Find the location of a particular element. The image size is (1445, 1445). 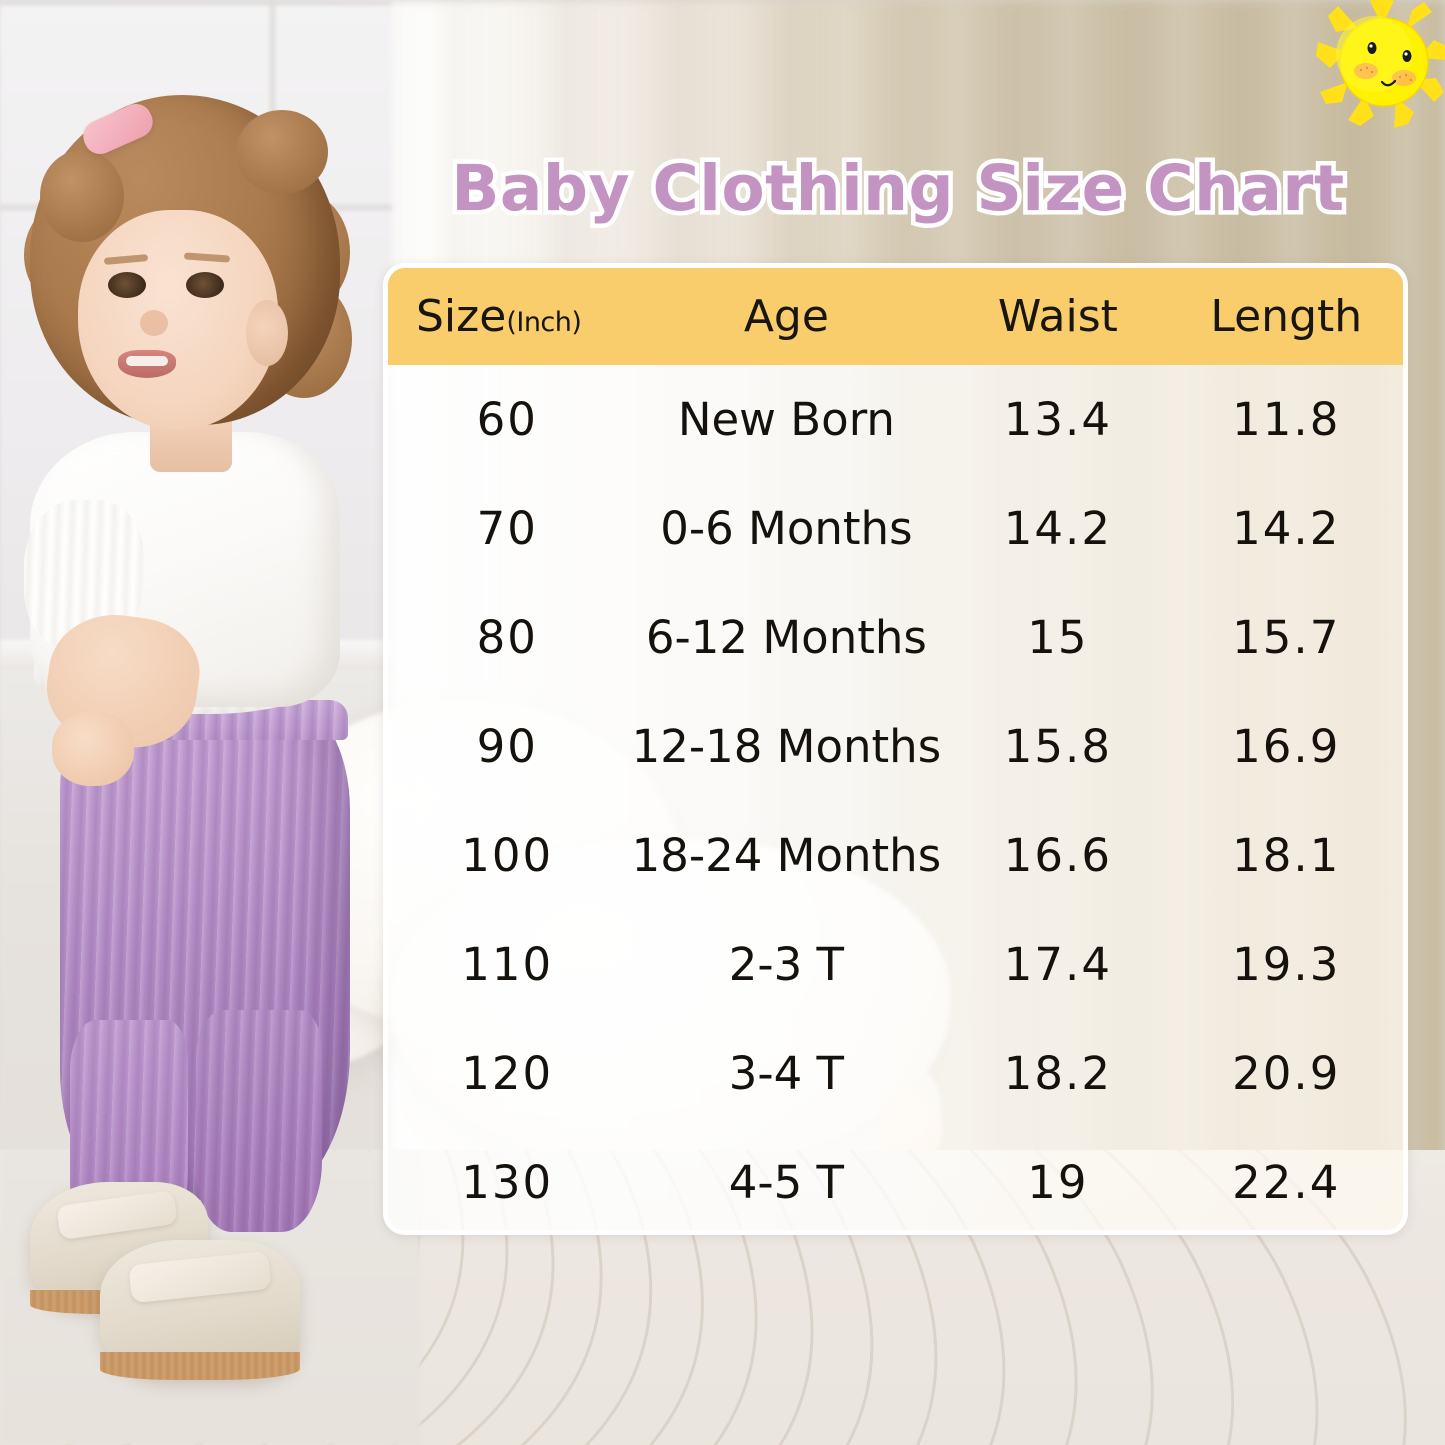

table-row: 80 6-12 Months 15 15.7 is located at coordinates (895, 637).